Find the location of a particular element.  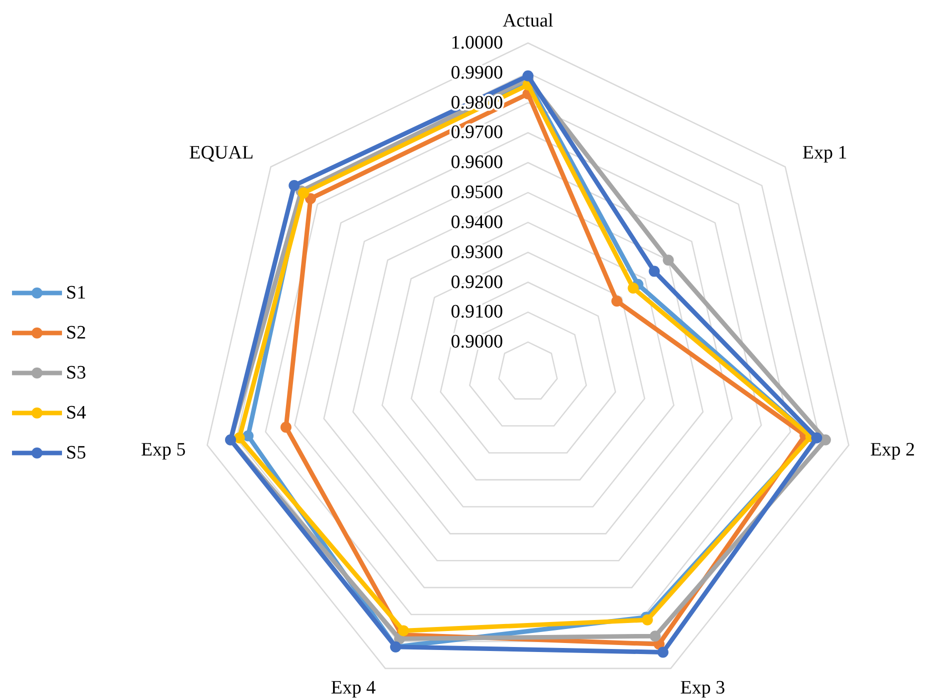

y-tick-label: 0.9600 is located at coordinates (476, 163).